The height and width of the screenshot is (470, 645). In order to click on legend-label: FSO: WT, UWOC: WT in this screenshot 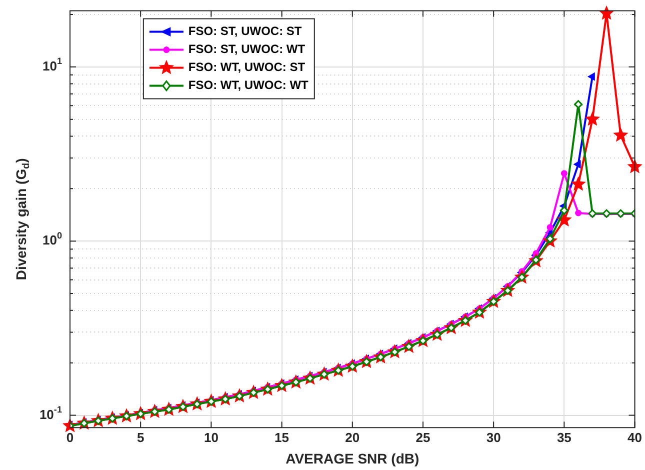, I will do `click(249, 85)`.